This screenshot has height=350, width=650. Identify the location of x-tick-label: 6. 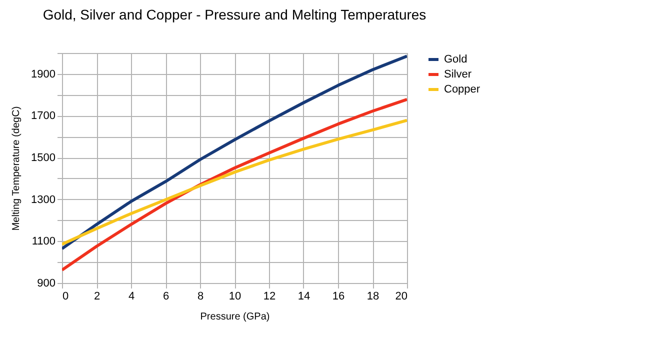
(166, 296).